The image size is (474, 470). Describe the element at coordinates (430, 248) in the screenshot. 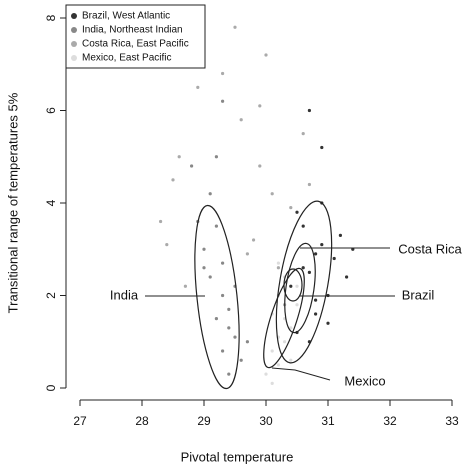

I see `annotation: Costa Rica` at that location.